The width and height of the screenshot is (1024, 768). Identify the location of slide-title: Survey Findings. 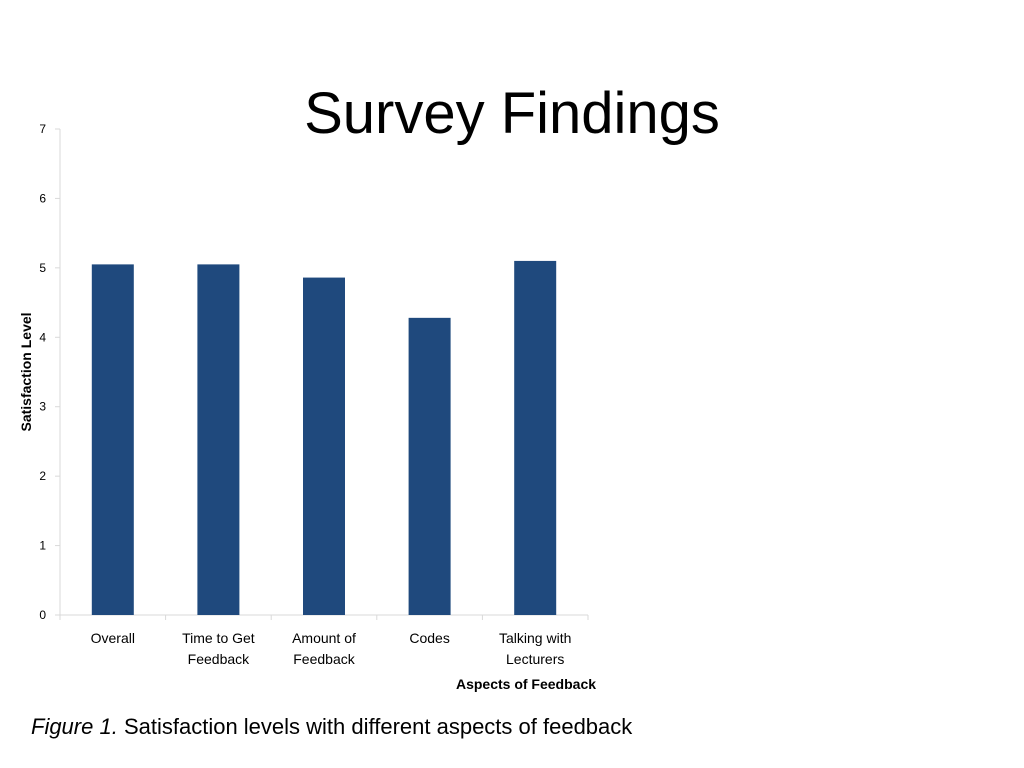
(512, 113).